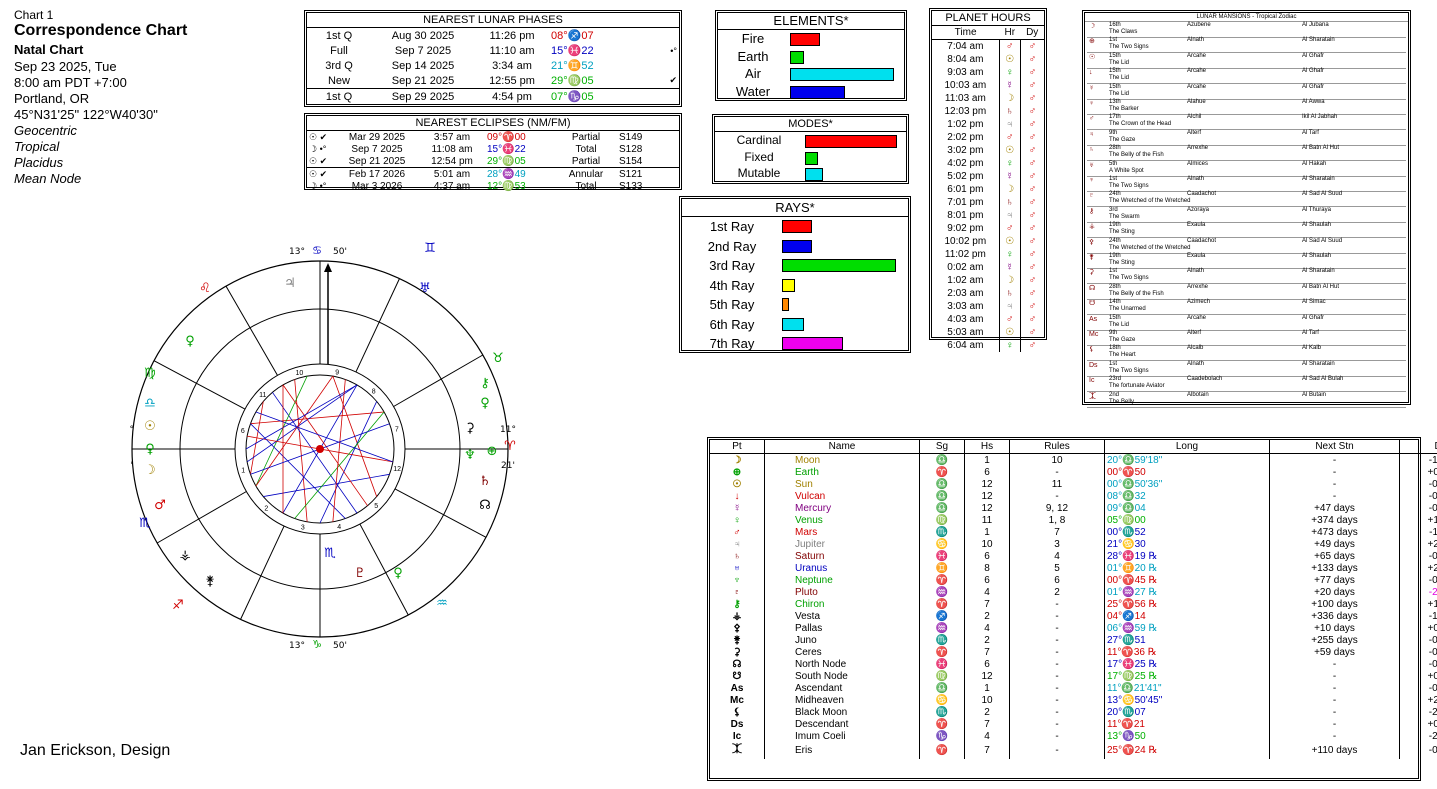 This screenshot has height=789, width=1437. Describe the element at coordinates (965, 137) in the screenshot. I see `planet-hour-time: 2:02 pm` at that location.